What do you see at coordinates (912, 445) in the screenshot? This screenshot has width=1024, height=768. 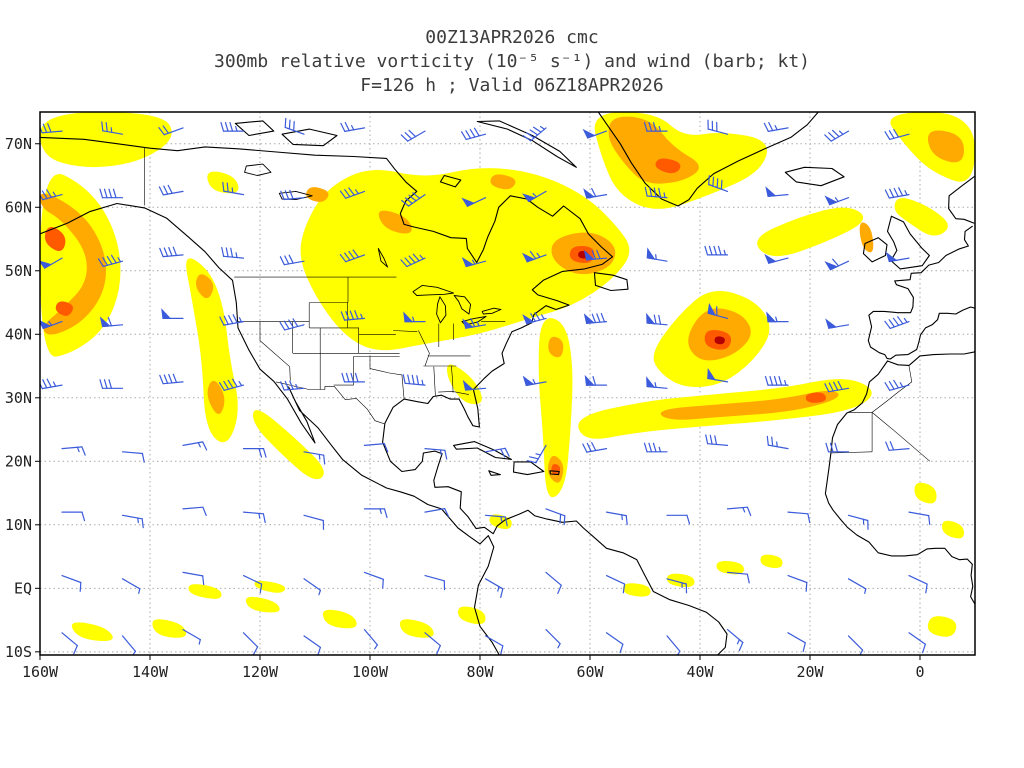 I see `border-algeria-mali` at bounding box center [912, 445].